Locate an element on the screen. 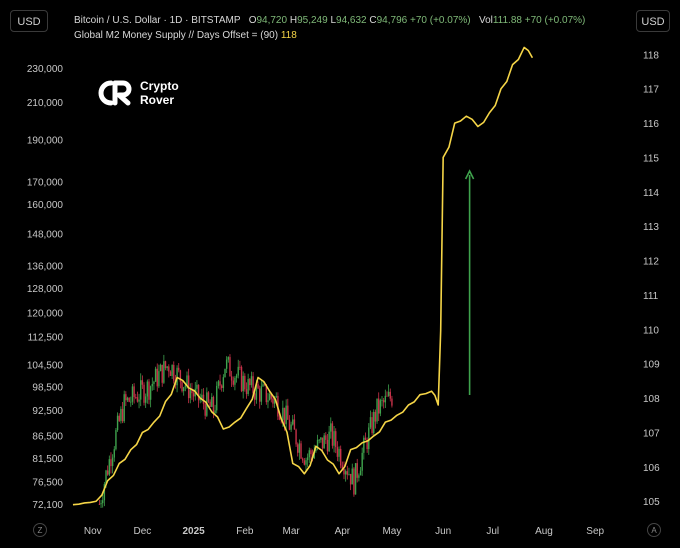 The image size is (680, 548). right-tick-label: 116 is located at coordinates (651, 124).